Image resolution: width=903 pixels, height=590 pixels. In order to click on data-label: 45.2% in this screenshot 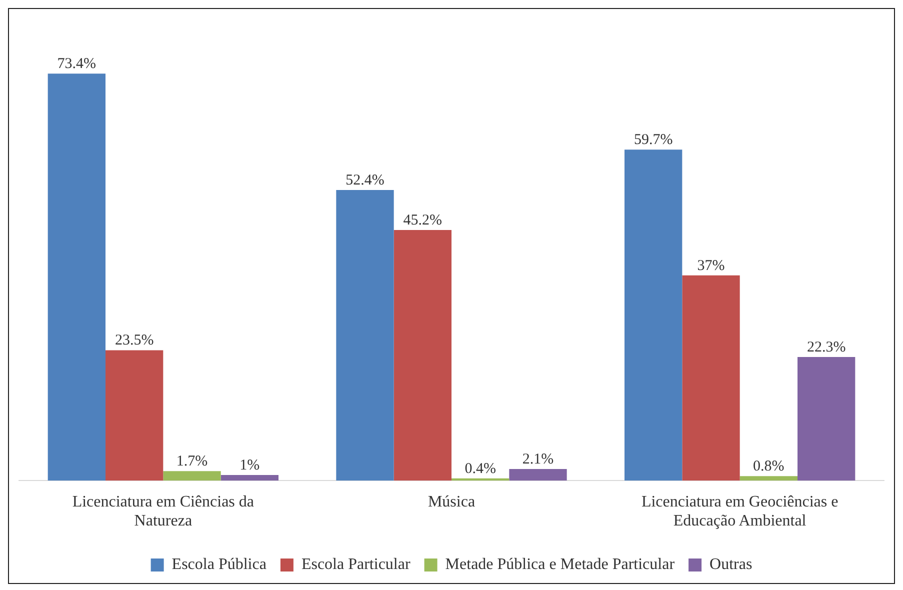, I will do `click(422, 220)`.